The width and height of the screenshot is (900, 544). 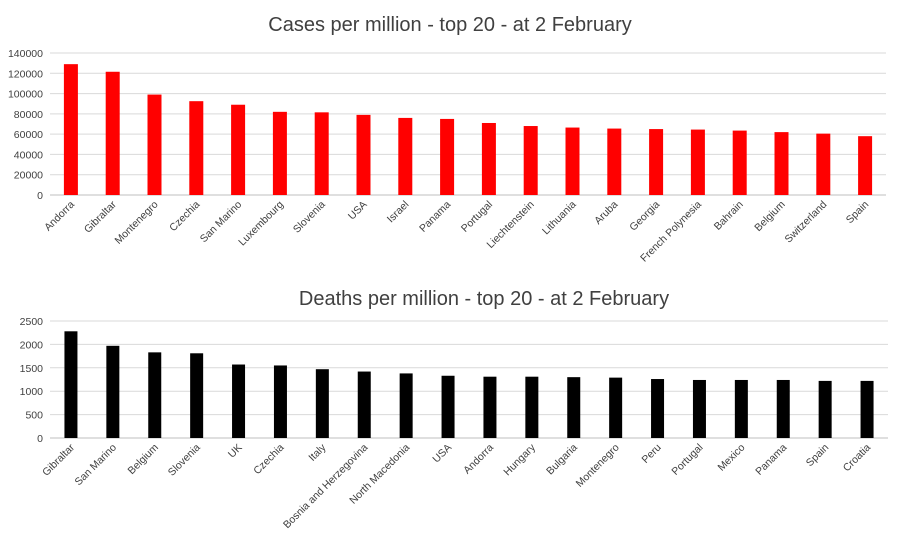 I want to click on deaths-x-tick-label: Peru, so click(x=651, y=454).